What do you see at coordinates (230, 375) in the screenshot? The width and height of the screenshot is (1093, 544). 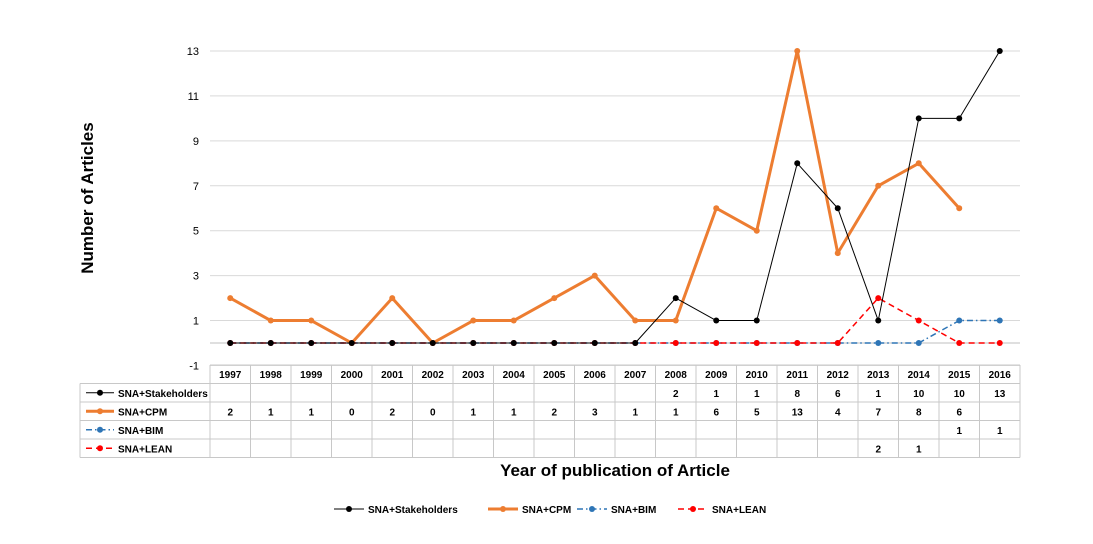 I see `x-tick-label: 1997` at bounding box center [230, 375].